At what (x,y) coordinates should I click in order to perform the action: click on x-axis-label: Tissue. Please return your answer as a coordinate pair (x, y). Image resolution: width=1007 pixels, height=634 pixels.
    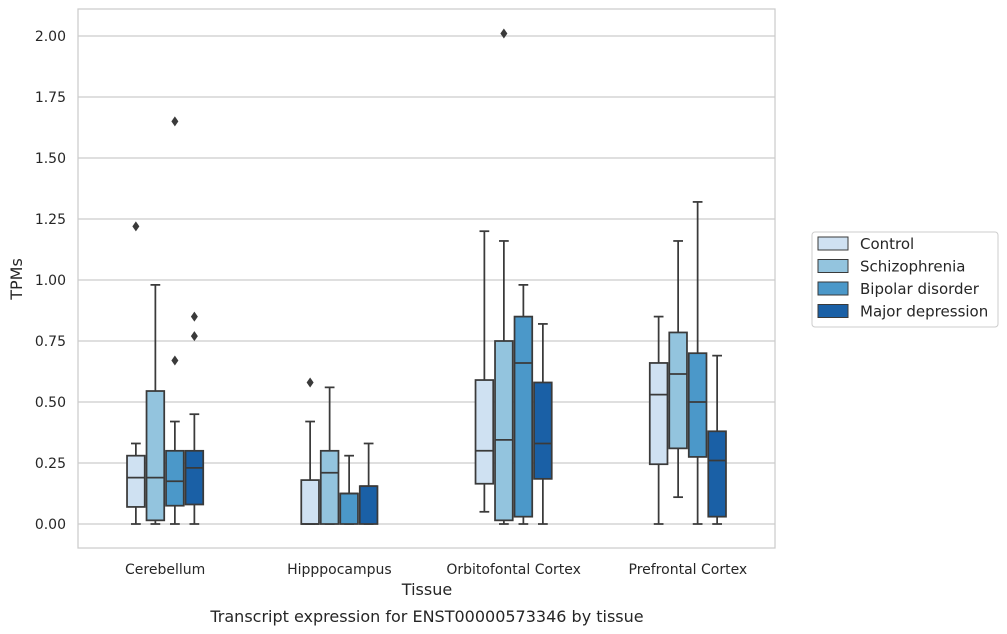
    Looking at the image, I should click on (426, 589).